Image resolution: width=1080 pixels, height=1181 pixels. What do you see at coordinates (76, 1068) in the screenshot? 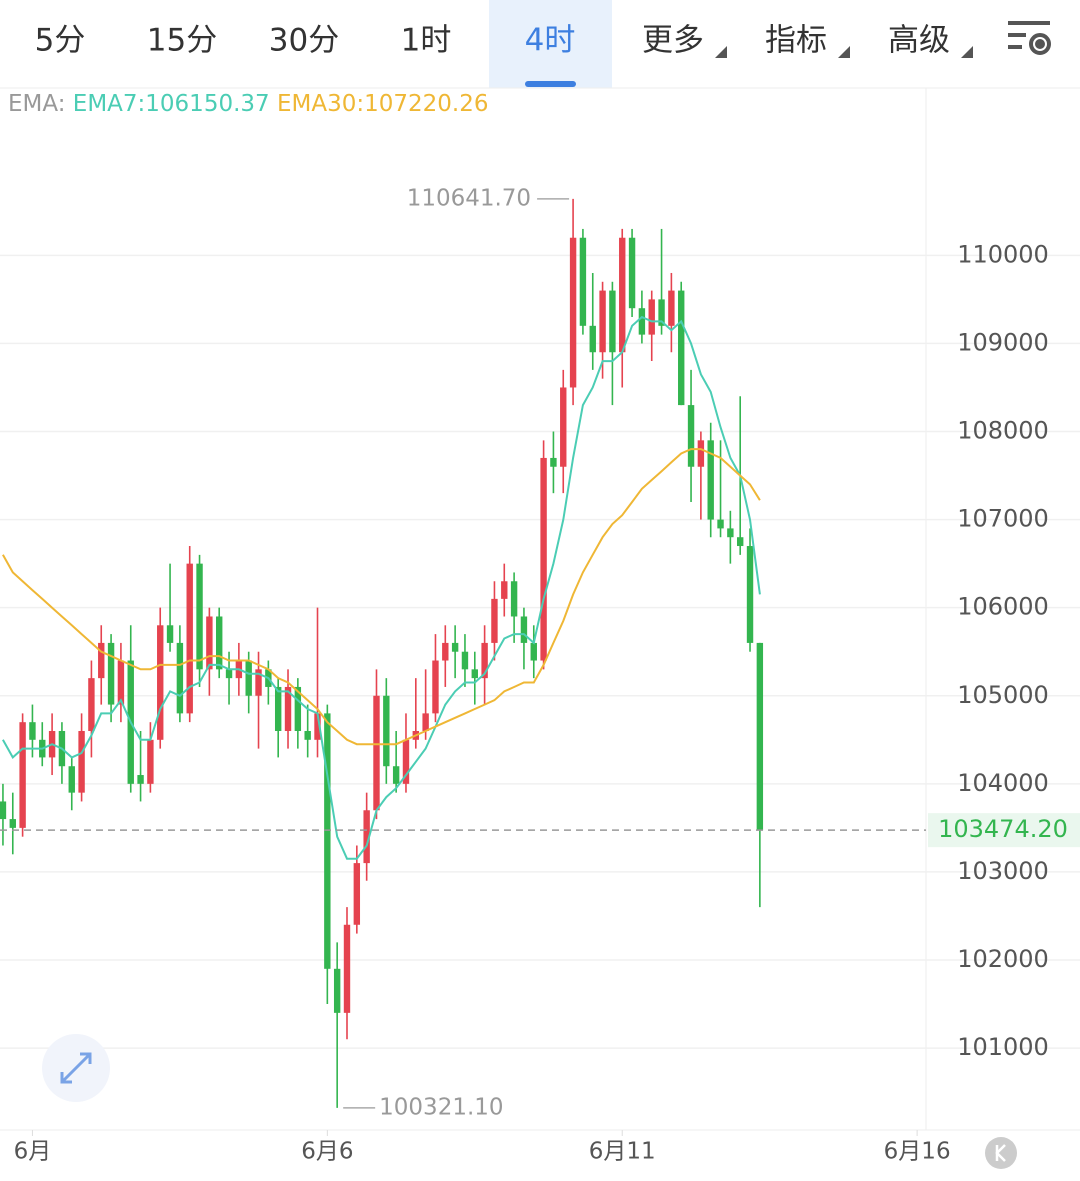
I see `expand-button` at bounding box center [76, 1068].